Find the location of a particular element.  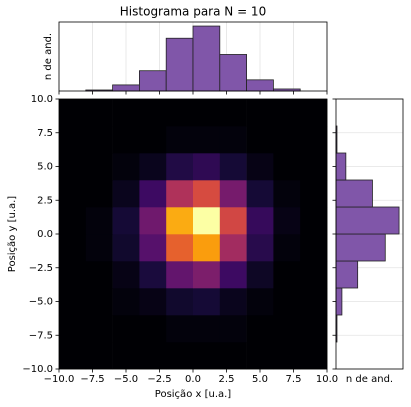

y-axis-label: Posição y [u.a.] is located at coordinates (12, 234).